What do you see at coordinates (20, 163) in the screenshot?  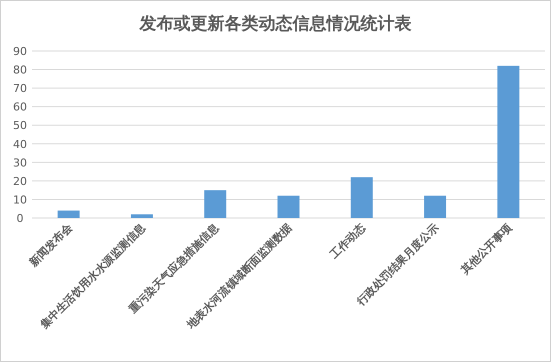 I see `y-tick-label: 30` at bounding box center [20, 163].